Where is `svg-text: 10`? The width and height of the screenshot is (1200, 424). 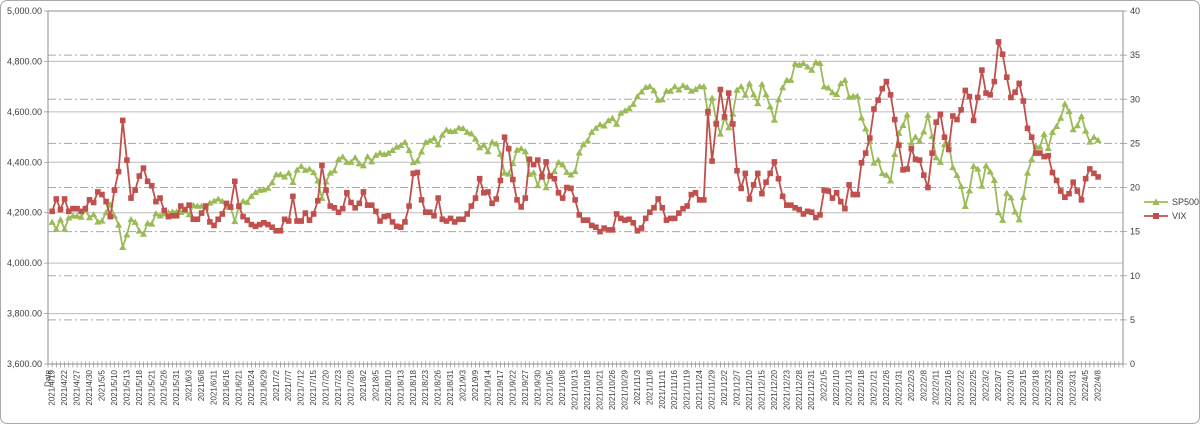 svg-text: 10 is located at coordinates (1135, 276).